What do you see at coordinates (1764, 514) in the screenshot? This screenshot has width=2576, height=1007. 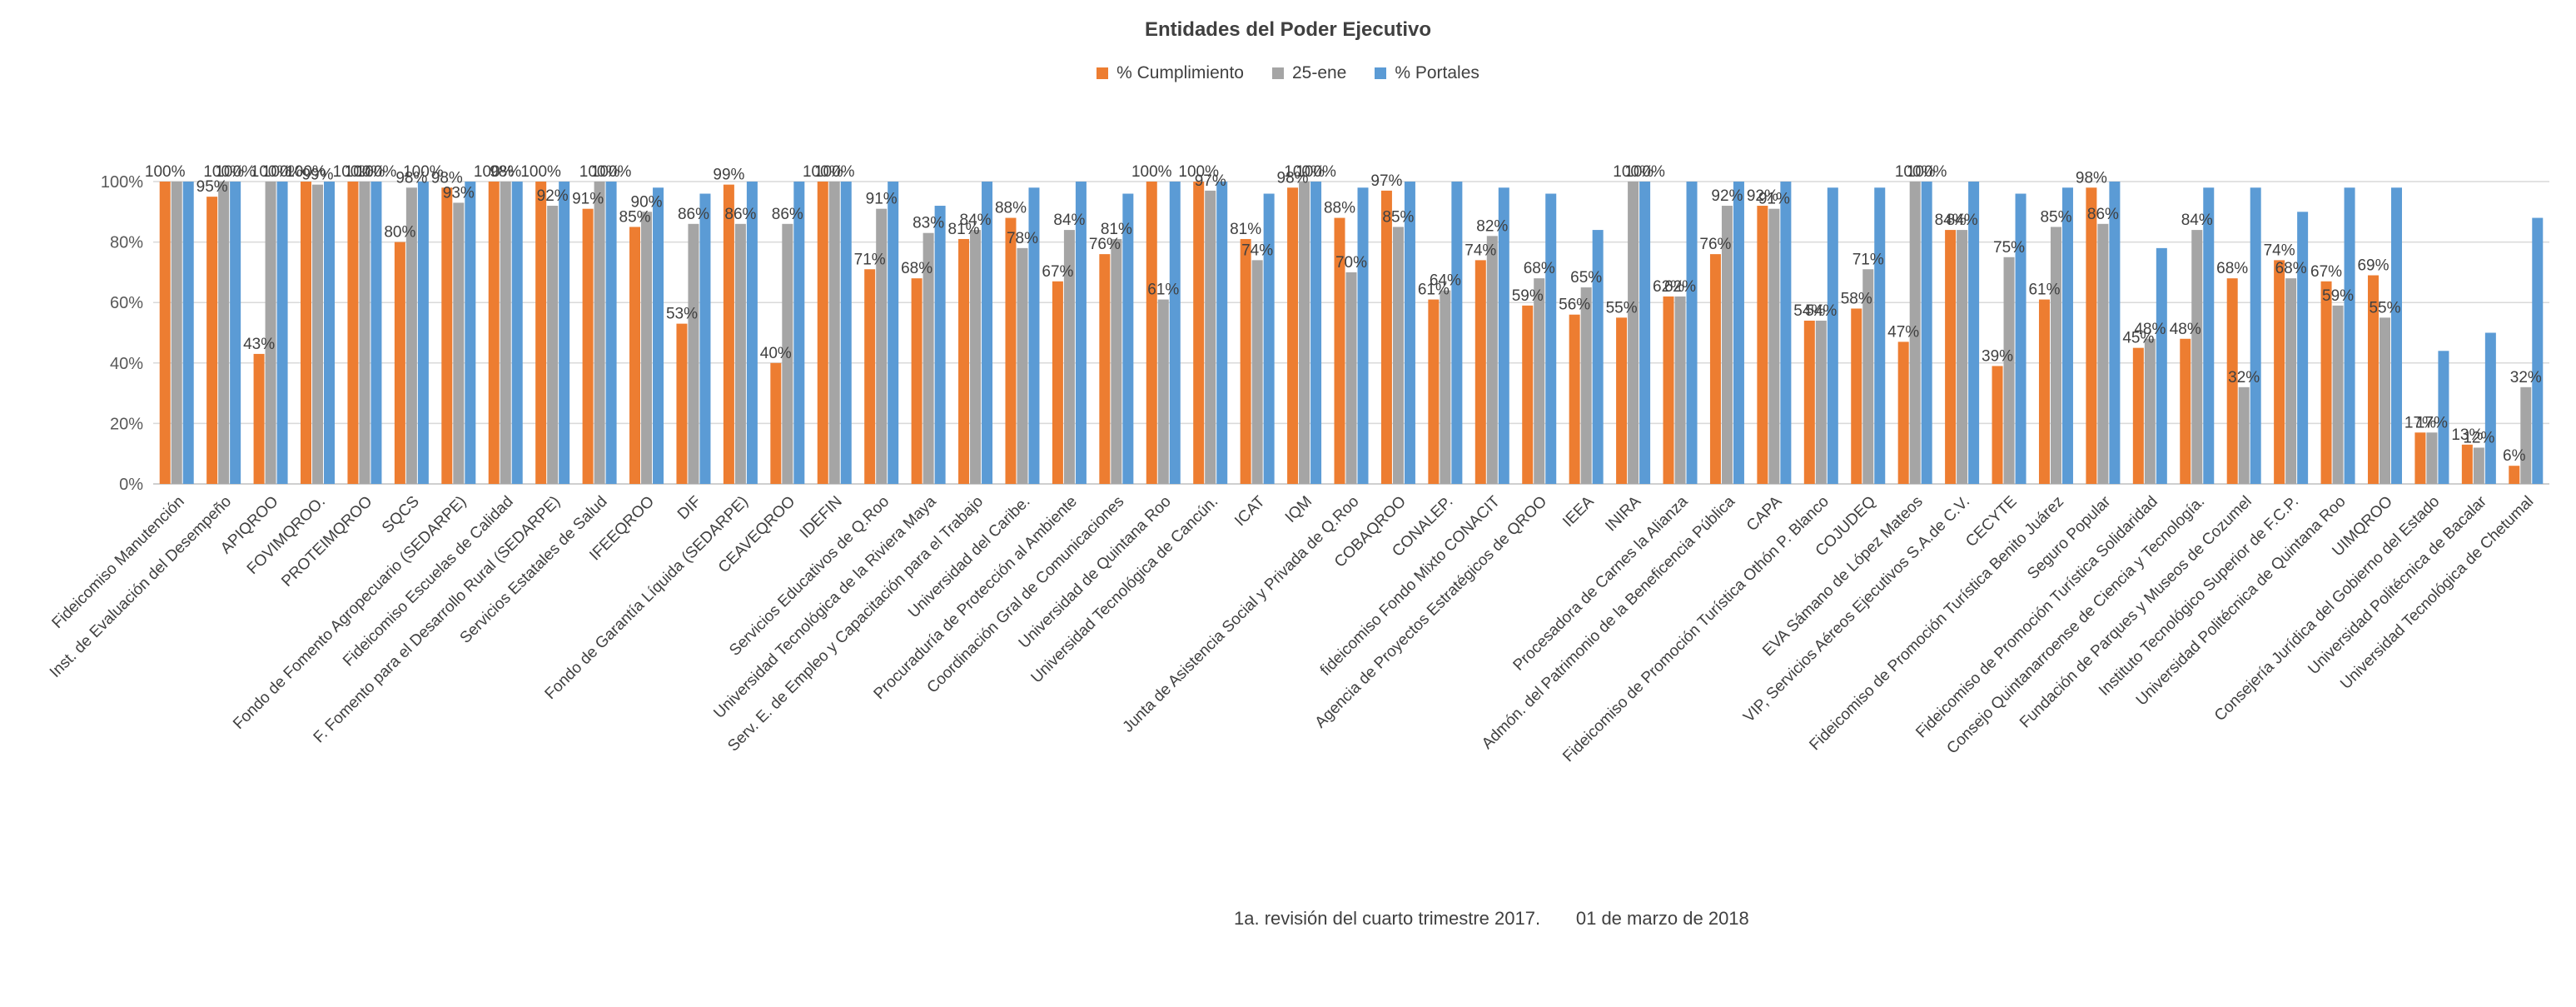 I see `x-tick-label: CAPA` at bounding box center [1764, 514].